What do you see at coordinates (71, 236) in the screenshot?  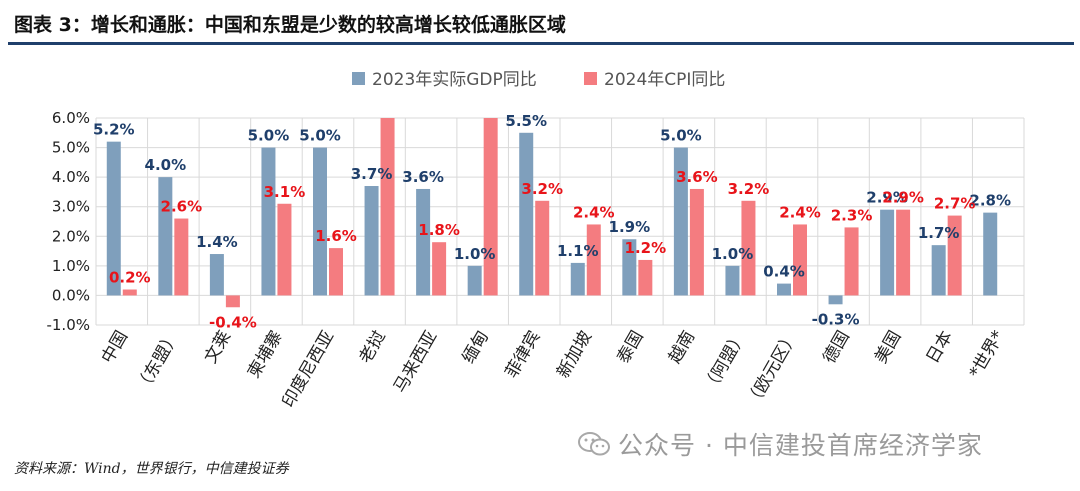 I see `y-tick-label: 2.0%` at bounding box center [71, 236].